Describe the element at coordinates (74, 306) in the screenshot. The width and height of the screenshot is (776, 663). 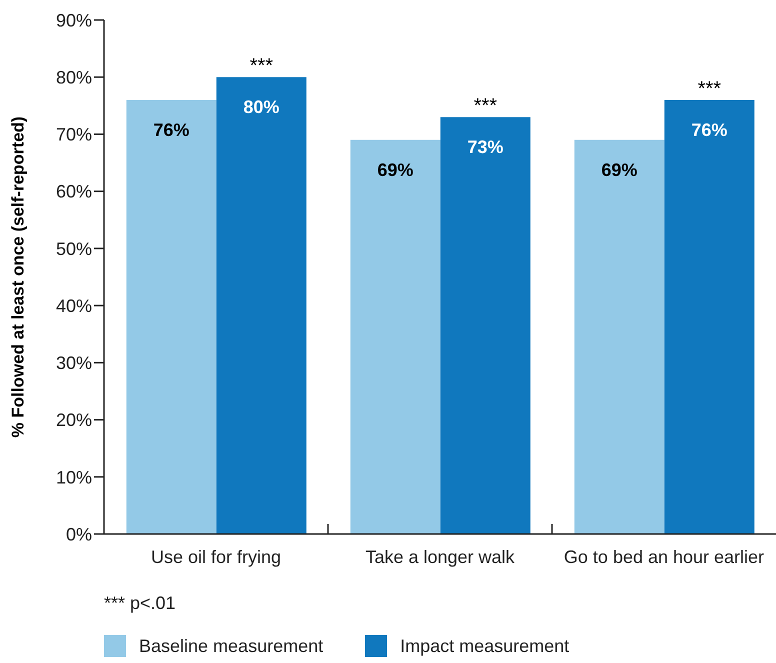
I see `y-tick-label: 40%` at that location.